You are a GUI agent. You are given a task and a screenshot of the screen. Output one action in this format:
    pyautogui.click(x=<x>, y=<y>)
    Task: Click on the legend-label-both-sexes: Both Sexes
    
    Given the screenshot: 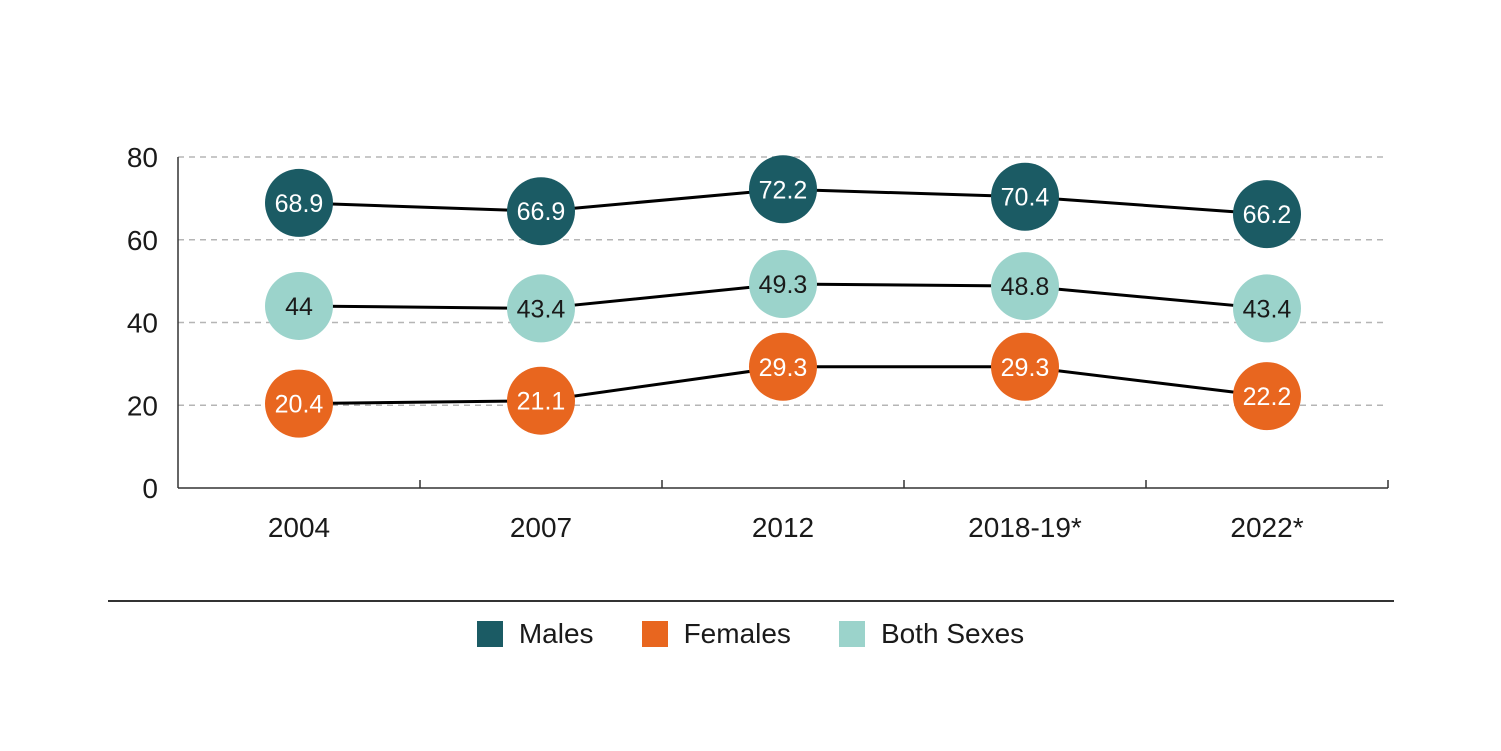 What is the action you would take?
    pyautogui.click(x=952, y=633)
    